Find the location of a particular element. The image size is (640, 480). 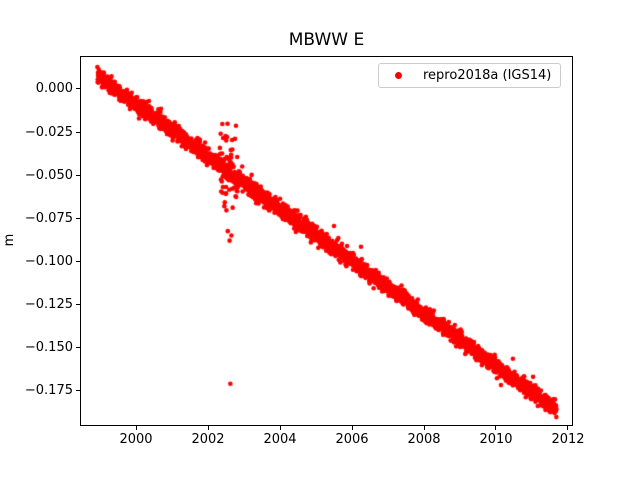

x-tick-label: 2008 is located at coordinates (424, 439).